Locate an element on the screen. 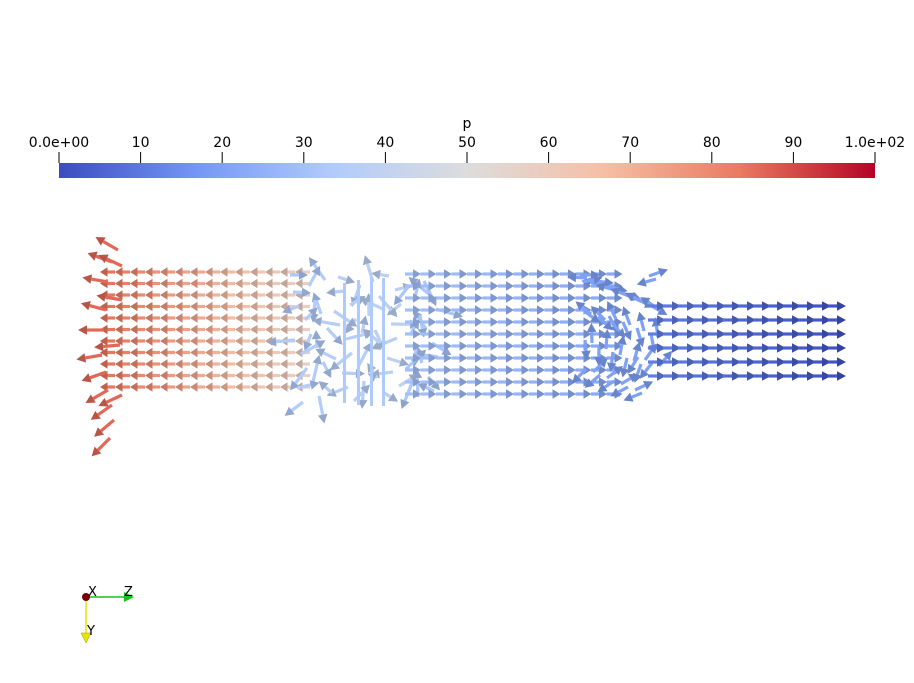 Image resolution: width=914 pixels, height=683 pixels. color-legend-title: p is located at coordinates (467, 124).